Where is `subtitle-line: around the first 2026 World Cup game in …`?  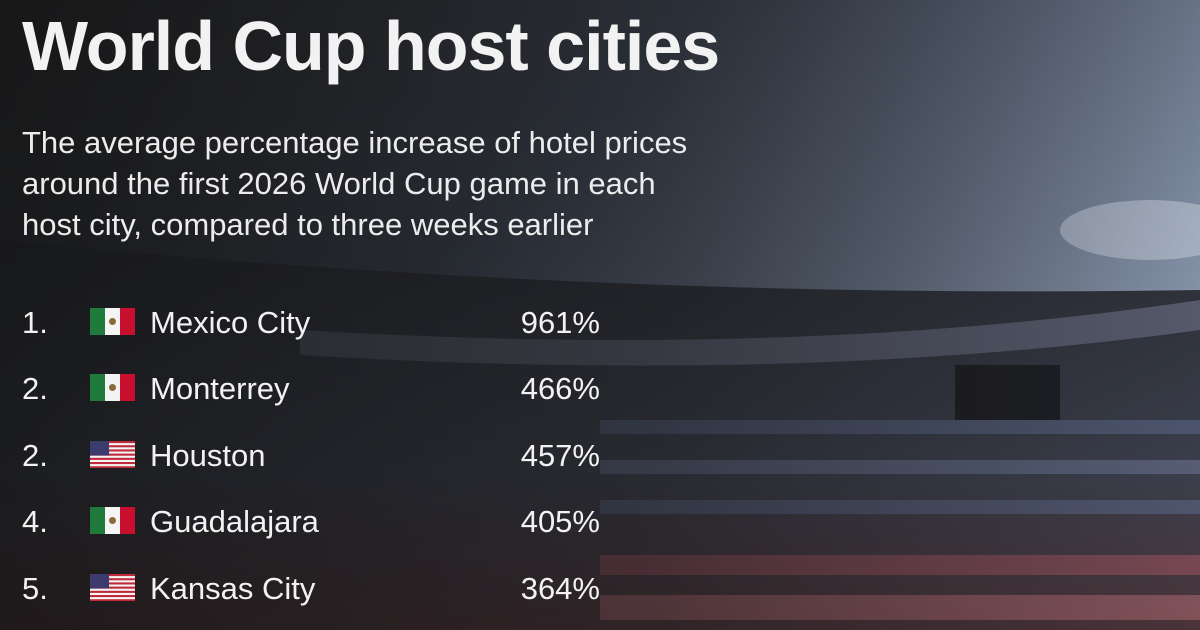 subtitle-line: around the first 2026 World Cup game in … is located at coordinates (339, 183).